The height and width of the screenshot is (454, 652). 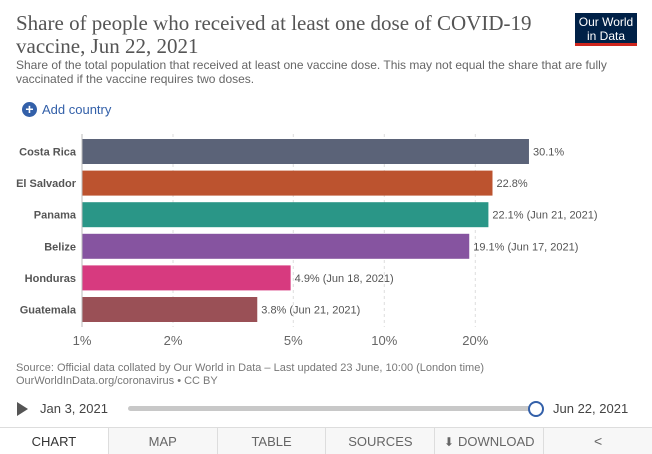 I want to click on timeline-start-label: Jan 3, 2021, so click(x=74, y=408).